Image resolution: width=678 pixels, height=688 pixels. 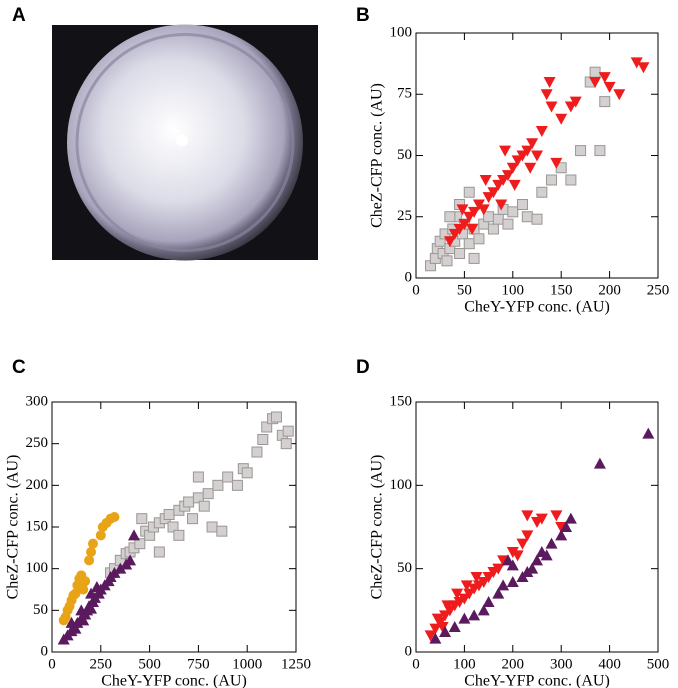 What do you see at coordinates (537, 307) in the screenshot?
I see `x-axis-label: CheY-YFP conc. (AU)` at bounding box center [537, 307].